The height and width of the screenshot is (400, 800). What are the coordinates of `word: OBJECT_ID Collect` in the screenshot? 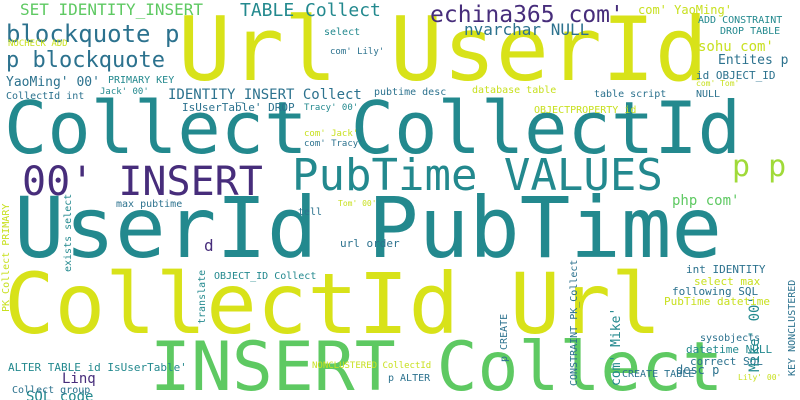 It's located at (265, 276).